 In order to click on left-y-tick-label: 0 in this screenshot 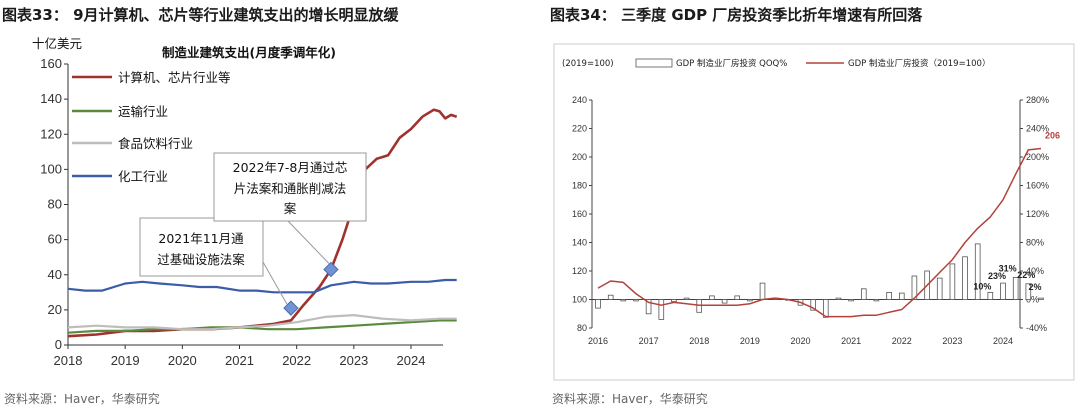, I will do `click(58, 344)`.